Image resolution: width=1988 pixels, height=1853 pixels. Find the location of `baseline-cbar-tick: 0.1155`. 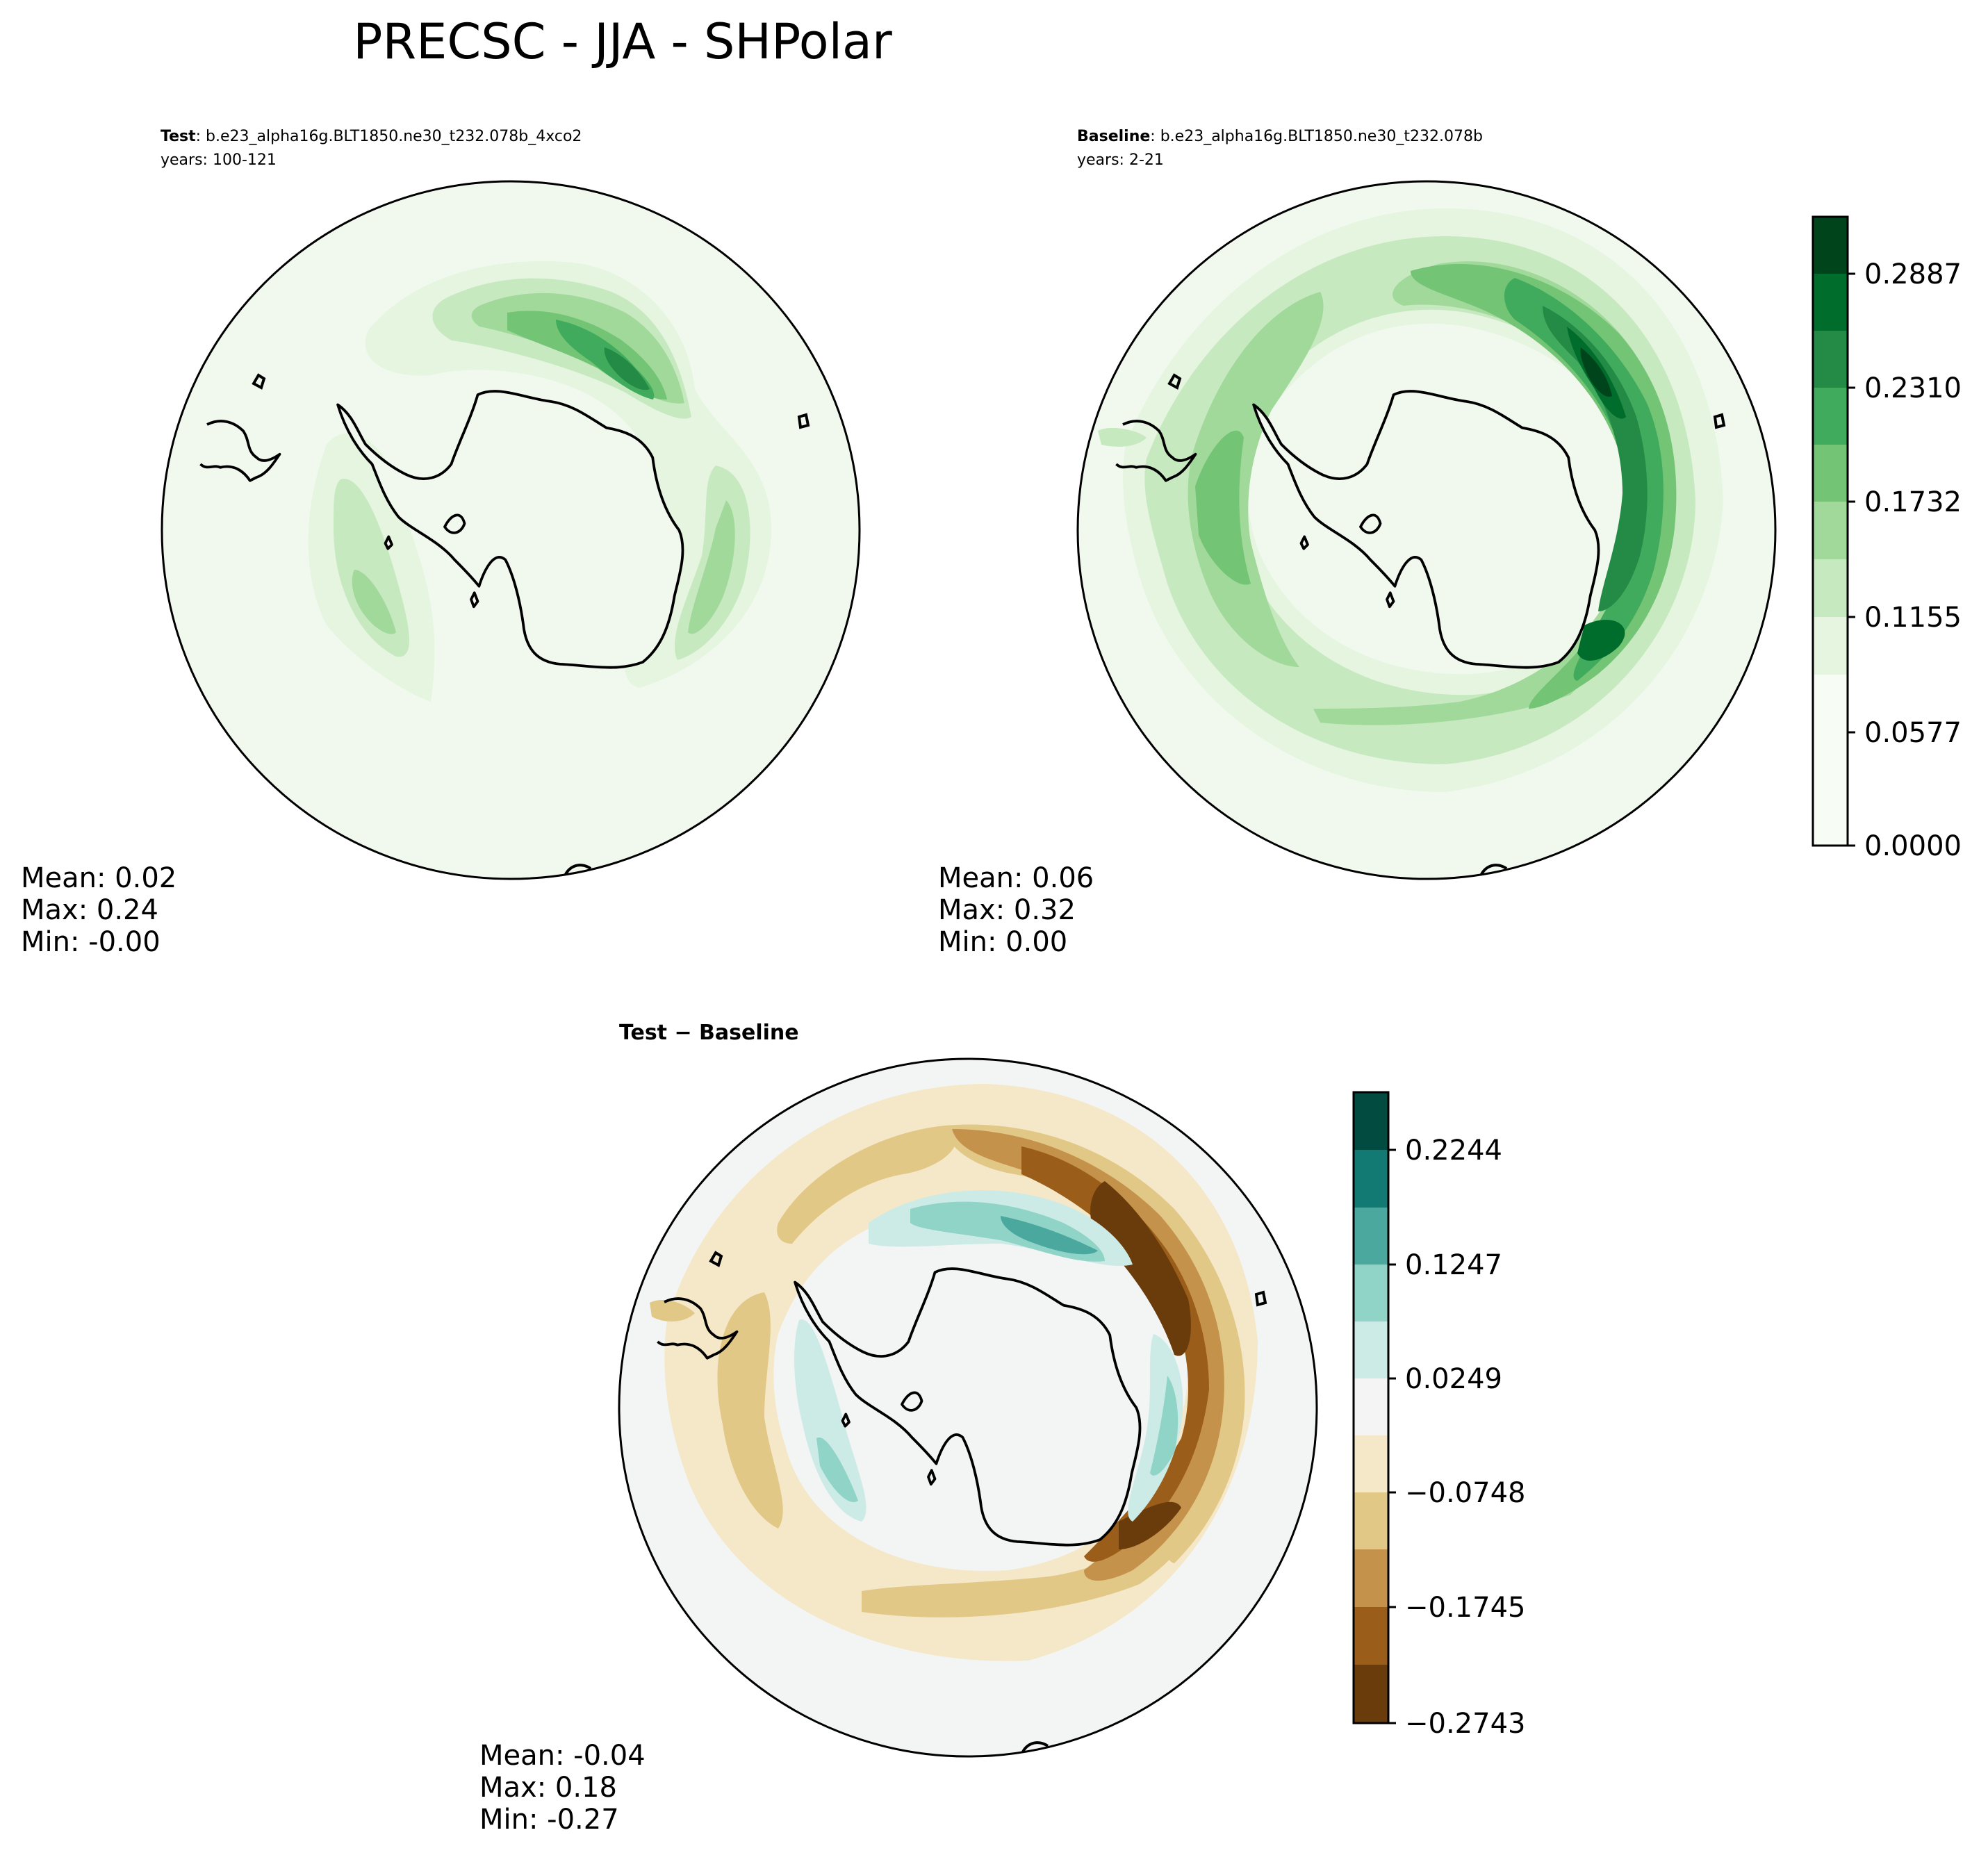

baseline-cbar-tick: 0.1155 is located at coordinates (1913, 618).